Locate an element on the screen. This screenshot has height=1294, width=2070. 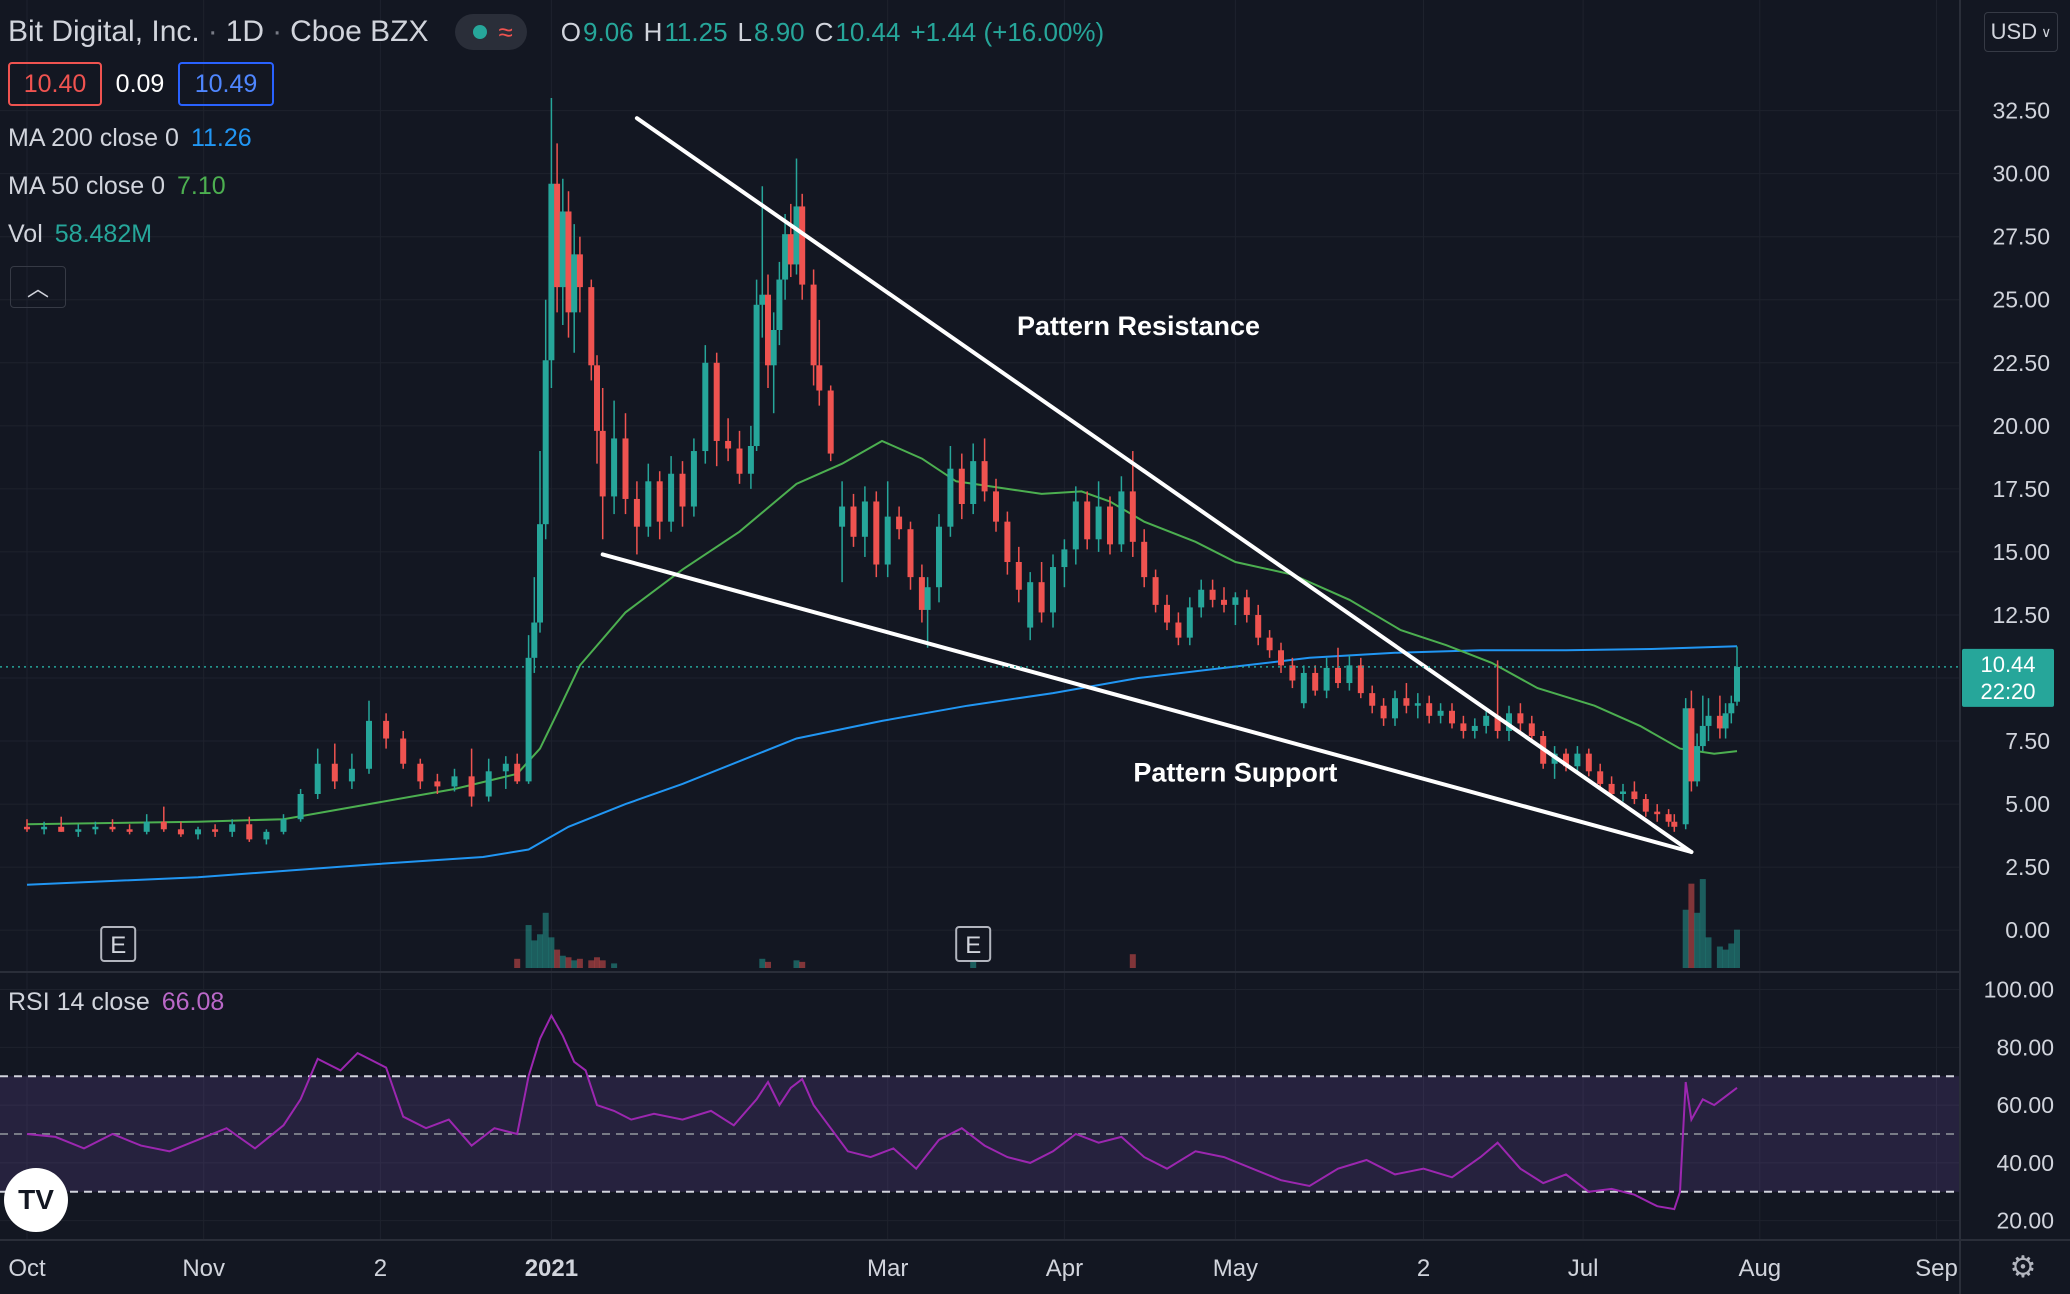
rsi-tick-label: 60.00 is located at coordinates (2025, 1105).